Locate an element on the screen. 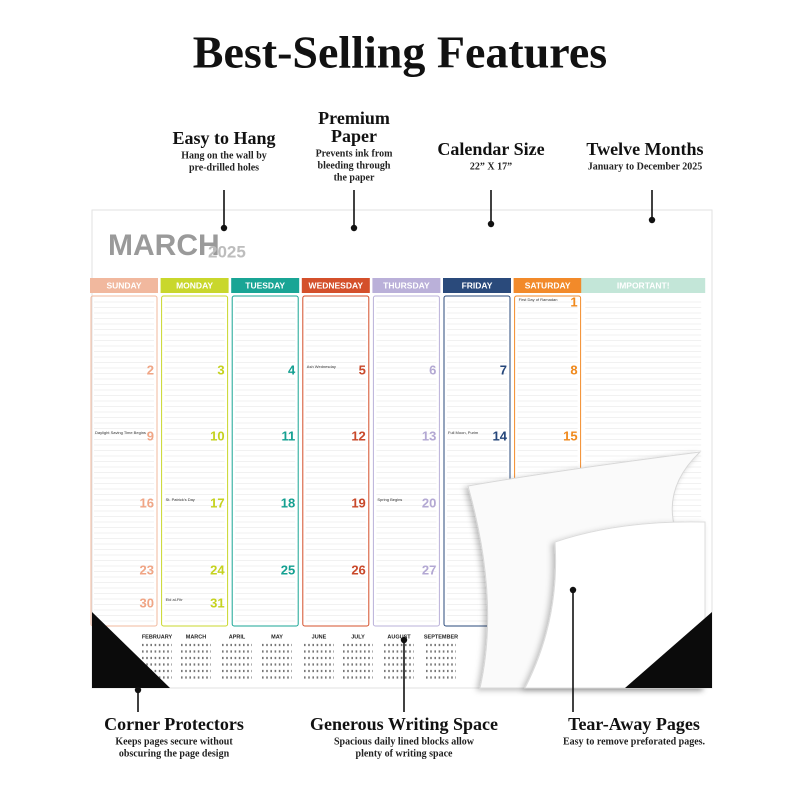 The height and width of the screenshot is (800, 800). feature-title: Generous Writing Space is located at coordinates (404, 724).